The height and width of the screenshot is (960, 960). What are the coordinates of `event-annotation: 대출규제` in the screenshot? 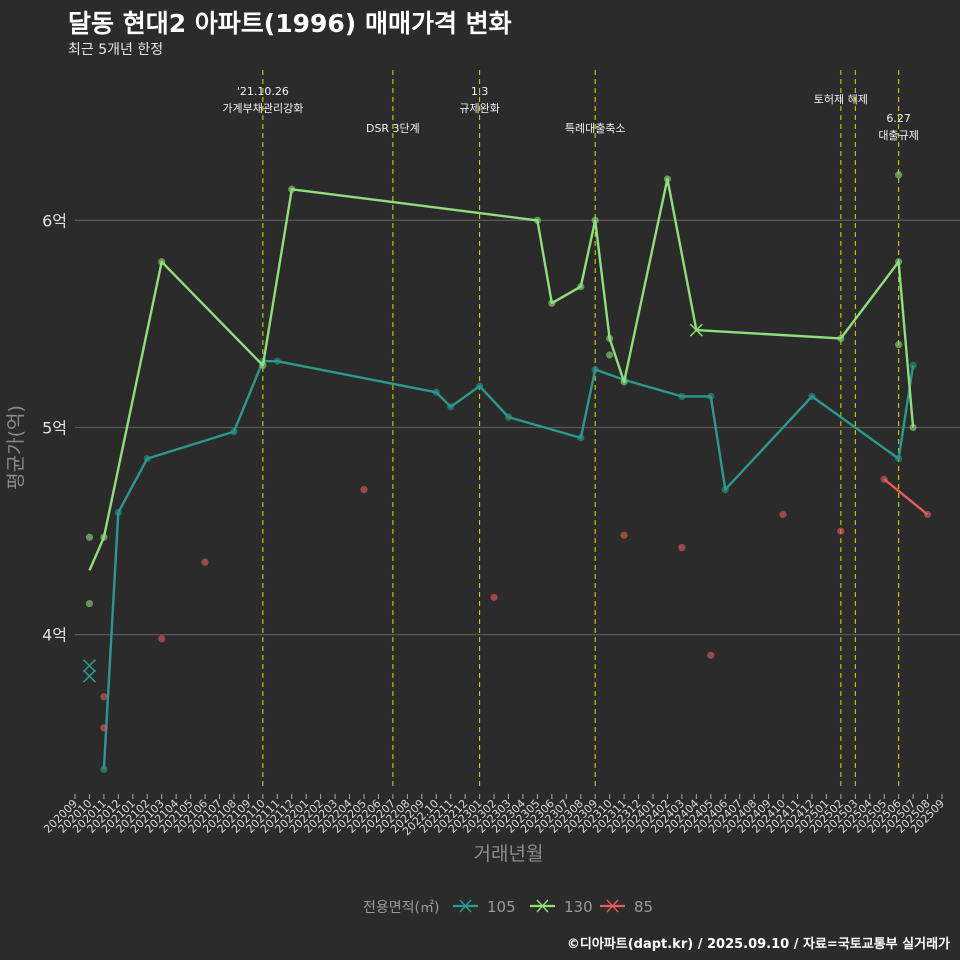 It's located at (898, 135).